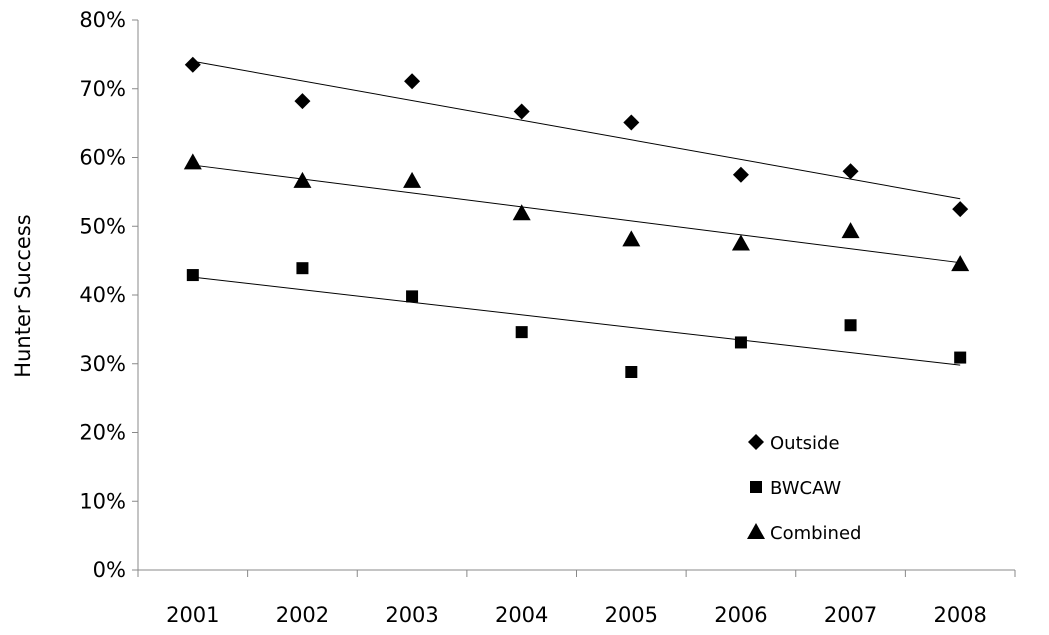 This screenshot has height=635, width=1049. What do you see at coordinates (102, 364) in the screenshot?
I see `y-tick-label: 30%` at bounding box center [102, 364].